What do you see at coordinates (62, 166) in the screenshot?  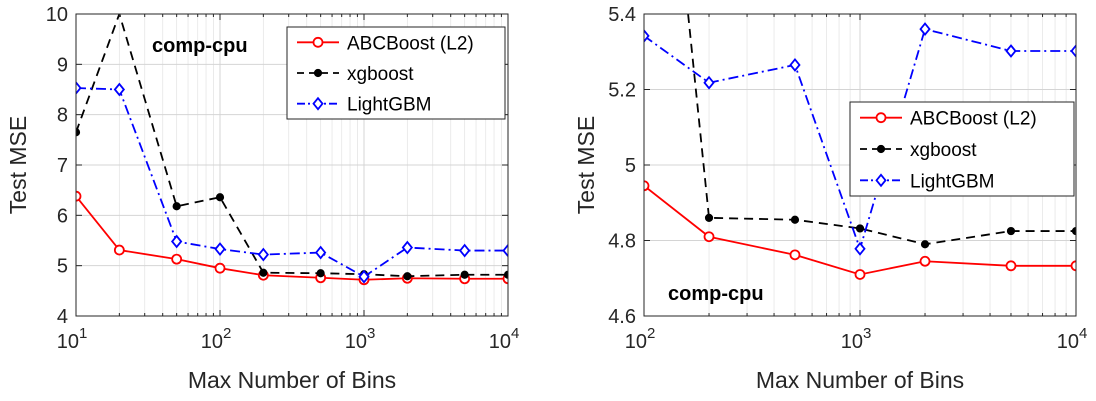 I see `y-tick-label: 7` at bounding box center [62, 166].